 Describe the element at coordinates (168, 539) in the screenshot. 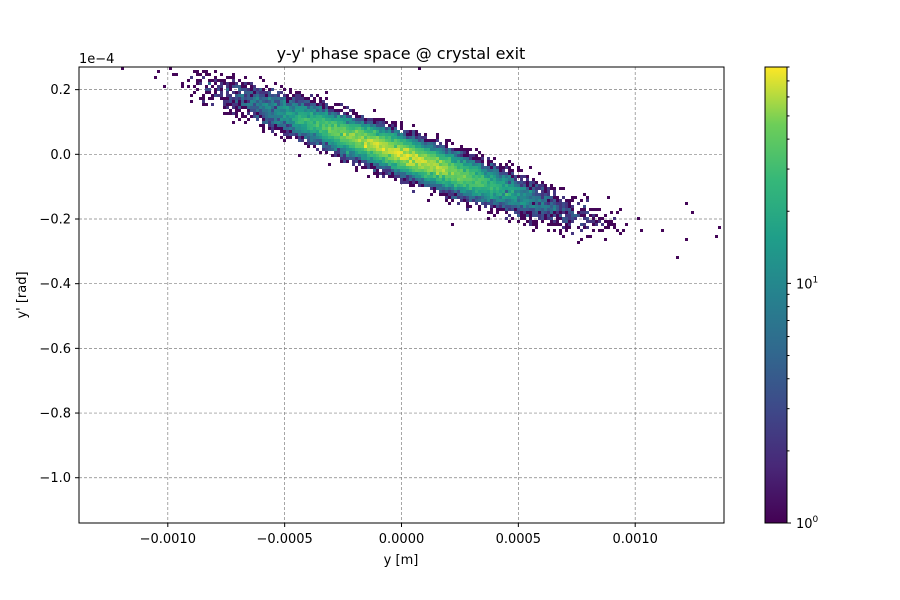

I see `x-tick-label: −0.0010` at that location.